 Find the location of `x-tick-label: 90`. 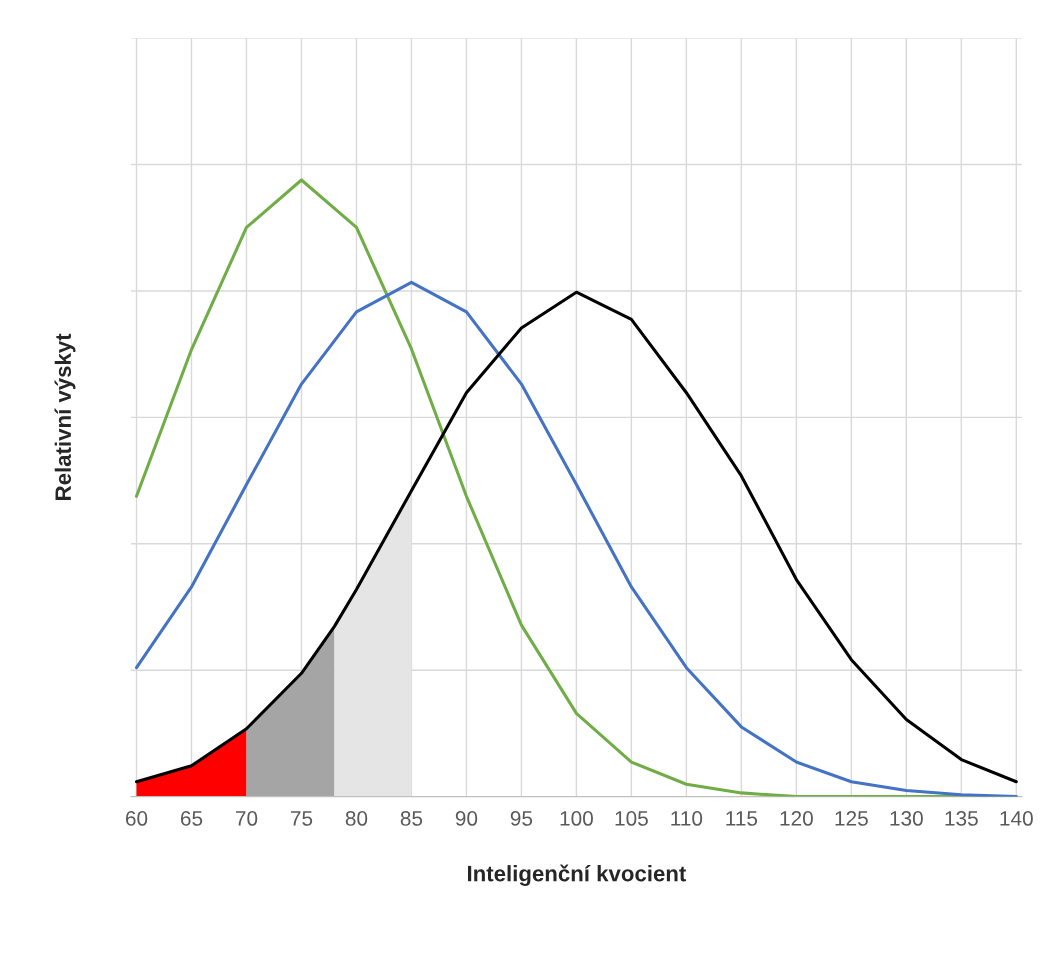

x-tick-label: 90 is located at coordinates (466, 818).